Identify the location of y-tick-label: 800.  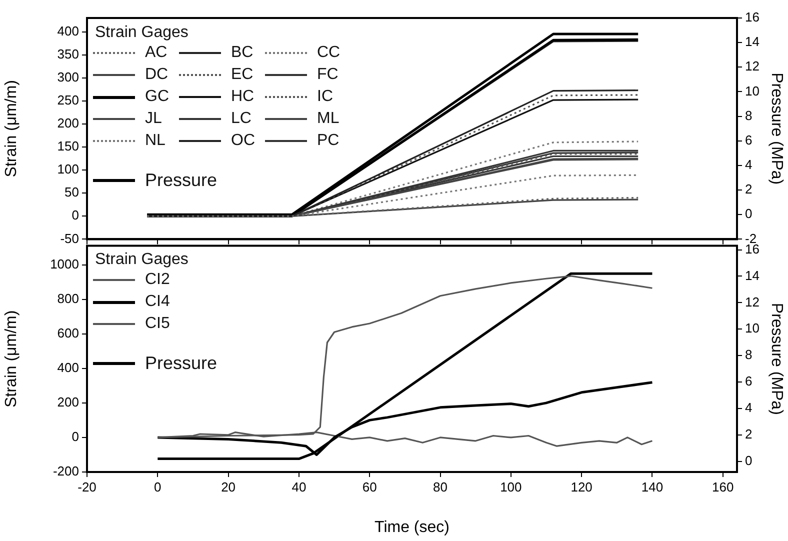
(68, 298).